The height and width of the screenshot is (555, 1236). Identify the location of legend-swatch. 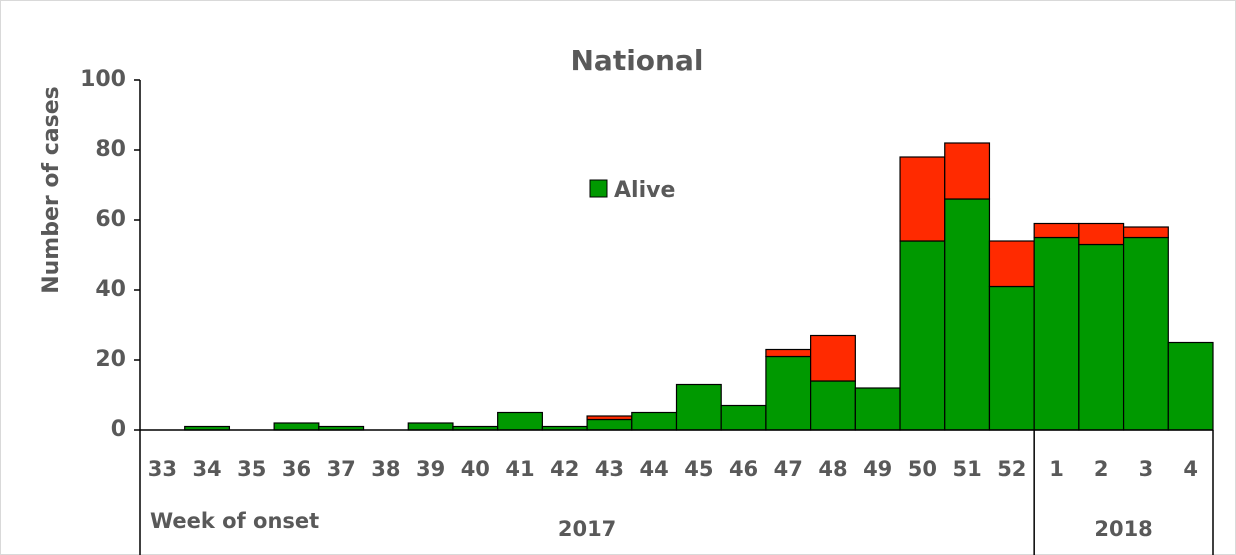
(598, 188).